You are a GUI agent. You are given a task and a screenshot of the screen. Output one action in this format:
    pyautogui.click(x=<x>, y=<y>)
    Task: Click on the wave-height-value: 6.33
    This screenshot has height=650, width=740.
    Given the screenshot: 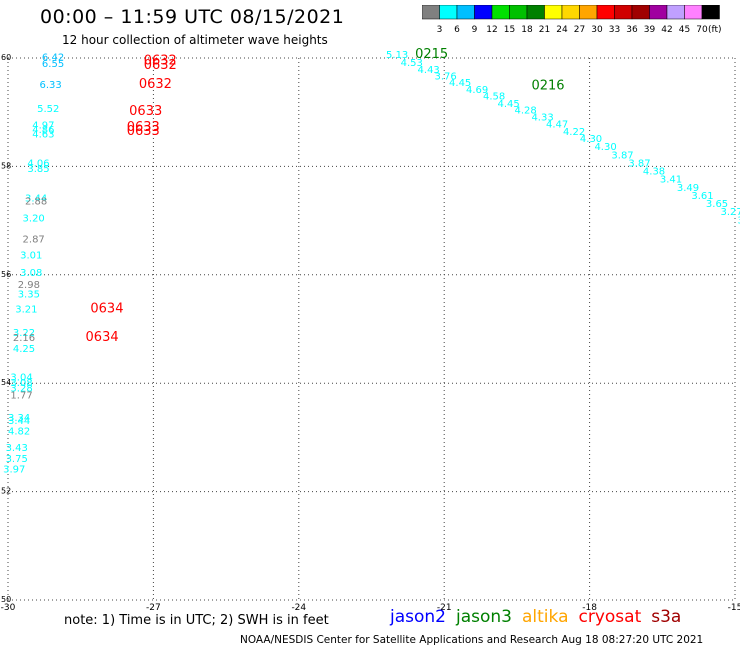 What is the action you would take?
    pyautogui.click(x=51, y=85)
    